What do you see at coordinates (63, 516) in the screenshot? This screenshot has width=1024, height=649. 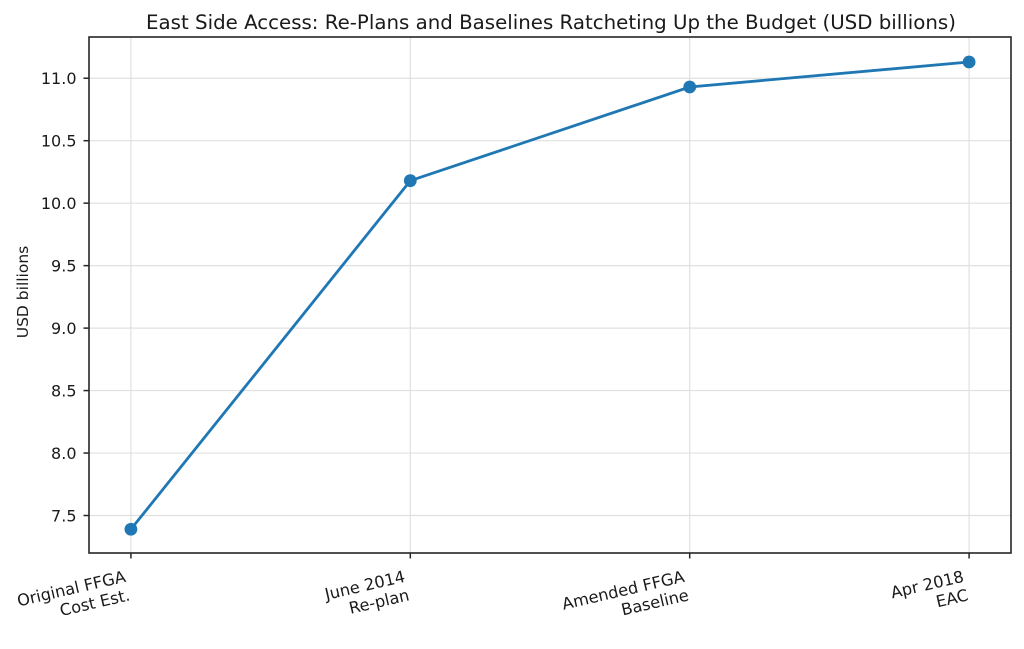 I see `y-tick-label: 7.5` at bounding box center [63, 516].